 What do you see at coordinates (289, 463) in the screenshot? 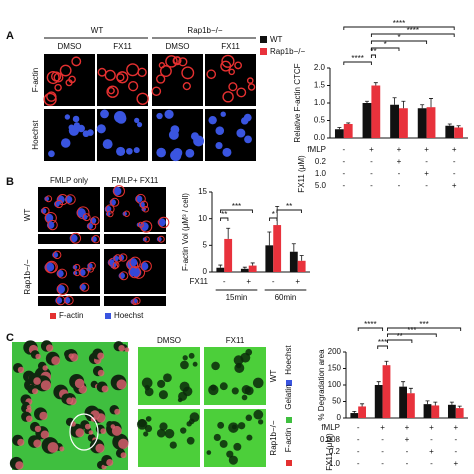
I see `legend-swatch` at bounding box center [289, 463].